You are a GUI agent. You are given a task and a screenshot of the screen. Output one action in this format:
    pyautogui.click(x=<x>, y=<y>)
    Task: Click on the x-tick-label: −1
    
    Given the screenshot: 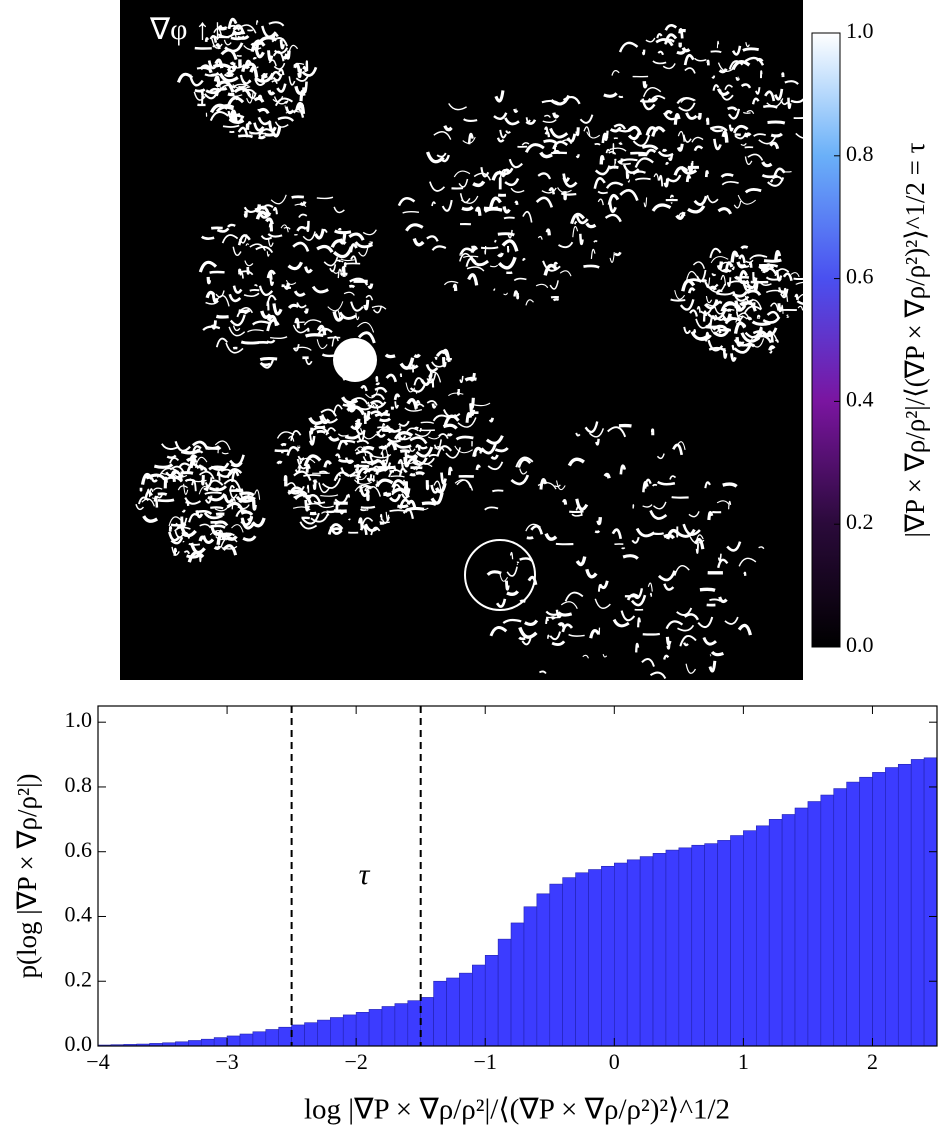 What is the action you would take?
    pyautogui.click(x=485, y=1061)
    